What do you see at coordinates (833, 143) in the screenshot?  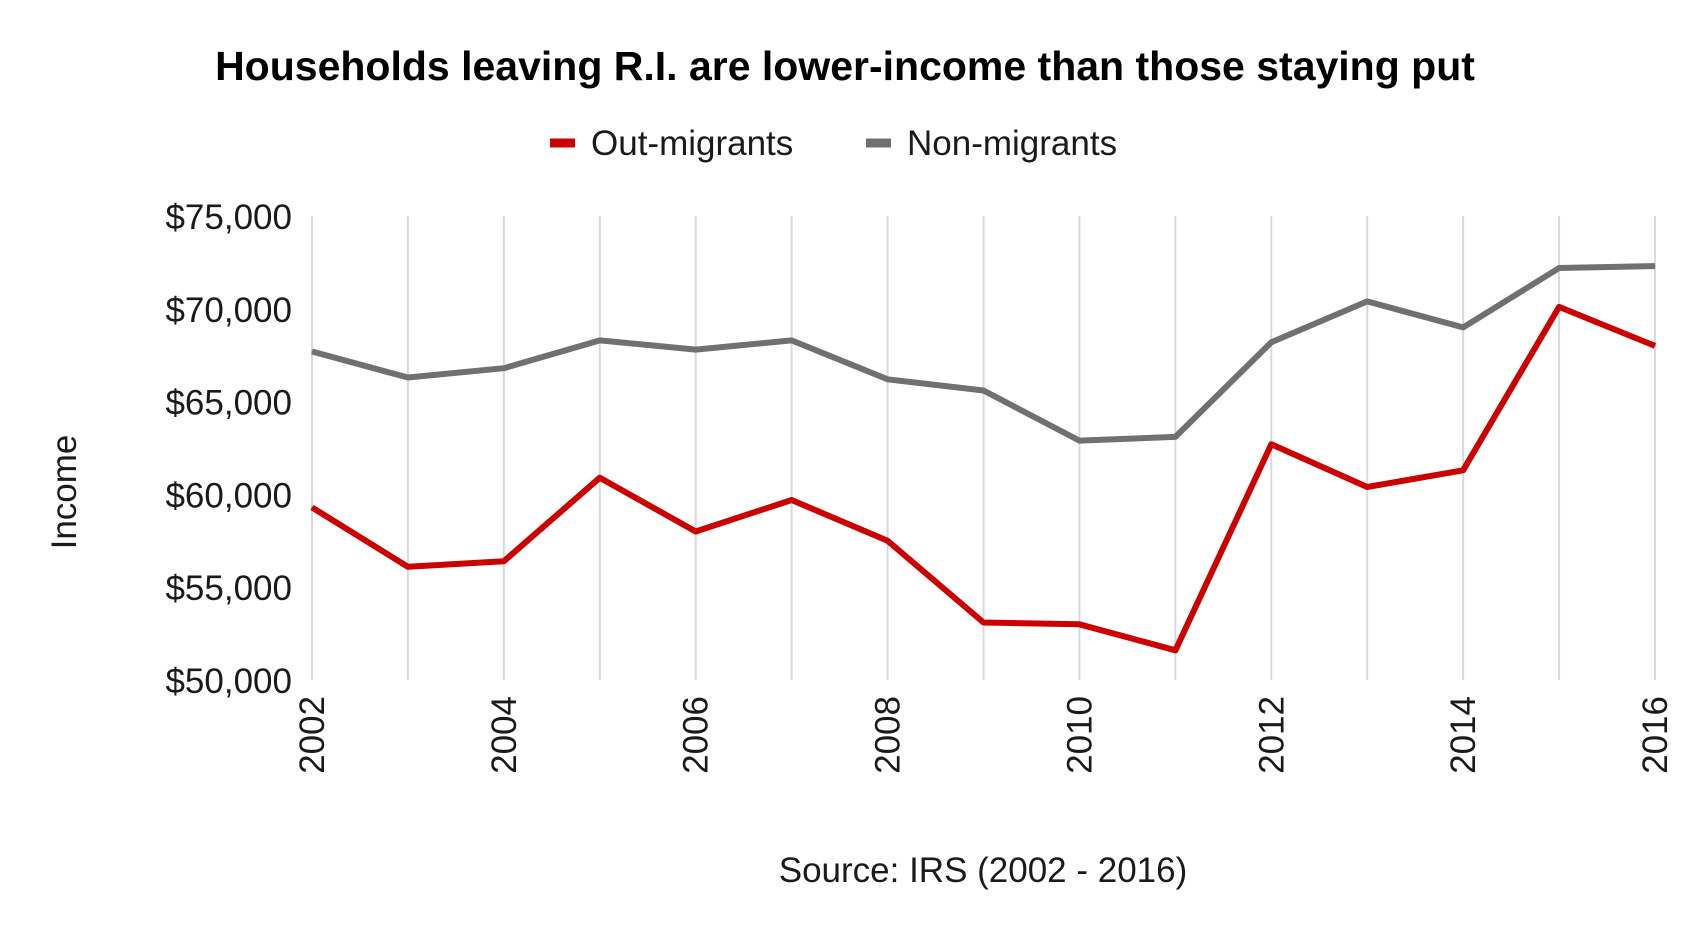 I see `legend: Out-migrants Non-migrants` at bounding box center [833, 143].